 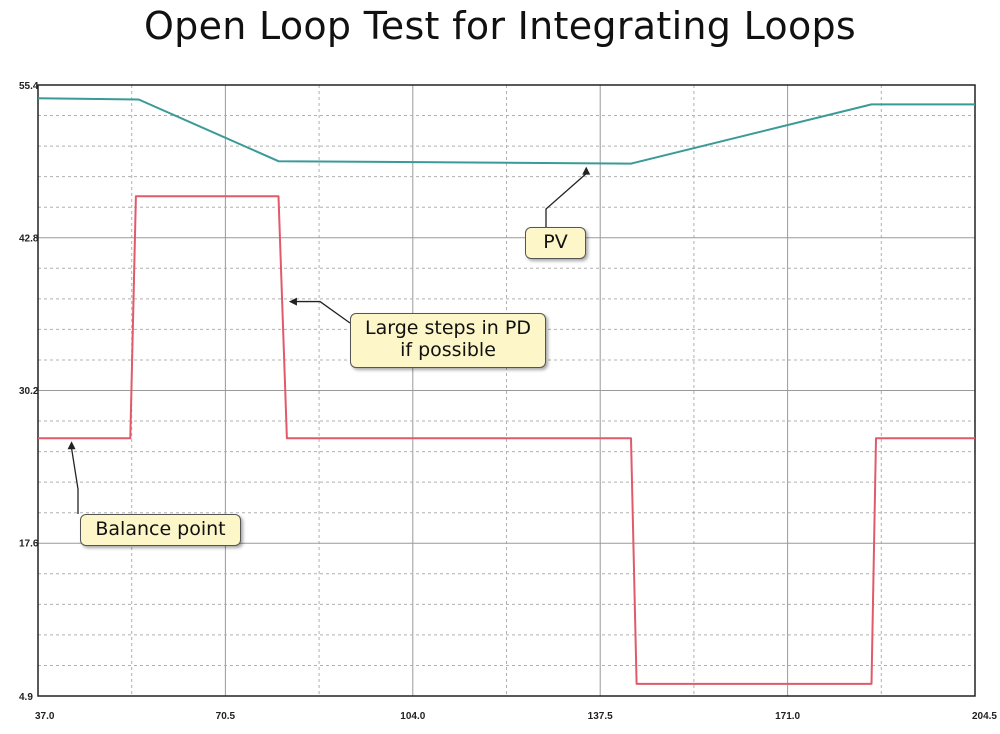 What do you see at coordinates (26, 697) in the screenshot?
I see `y-tick-label: 4.9` at bounding box center [26, 697].